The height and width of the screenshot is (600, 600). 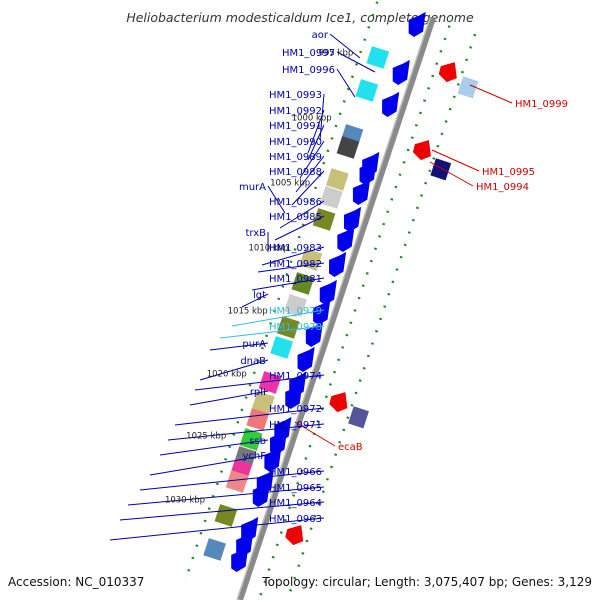 What do you see at coordinates (290, 183) in the screenshot?
I see `scale-label: 1005 kbp` at bounding box center [290, 183].